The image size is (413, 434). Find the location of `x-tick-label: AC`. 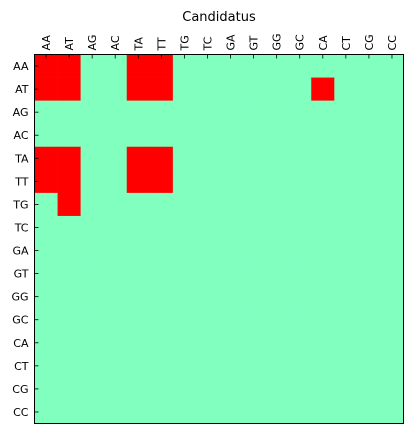

x-tick-label: AC is located at coordinates (115, 42).